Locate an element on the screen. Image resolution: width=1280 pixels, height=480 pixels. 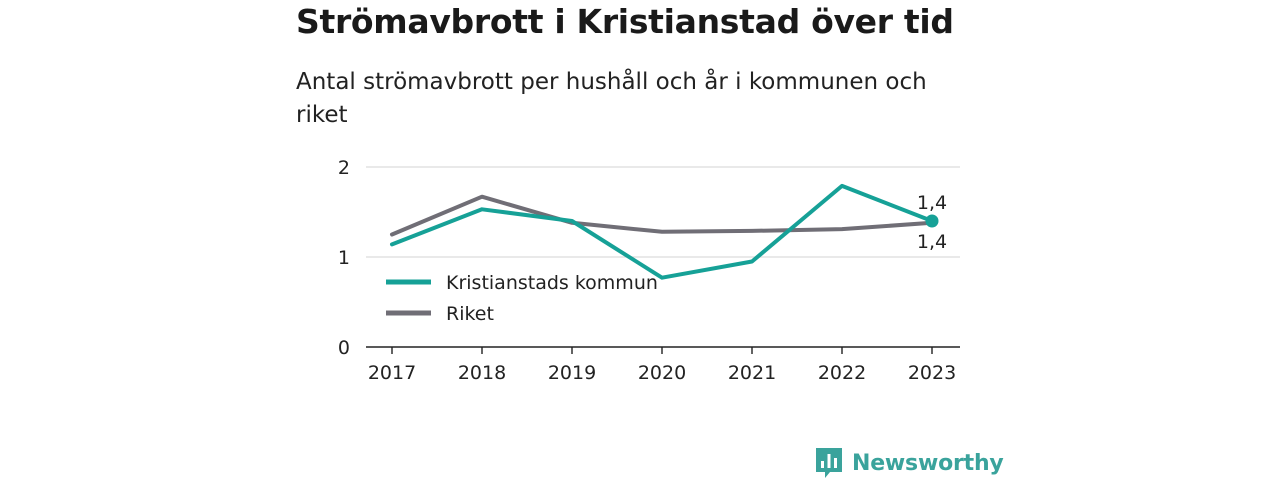
x-tick-label-2023: 2023 is located at coordinates (932, 373).